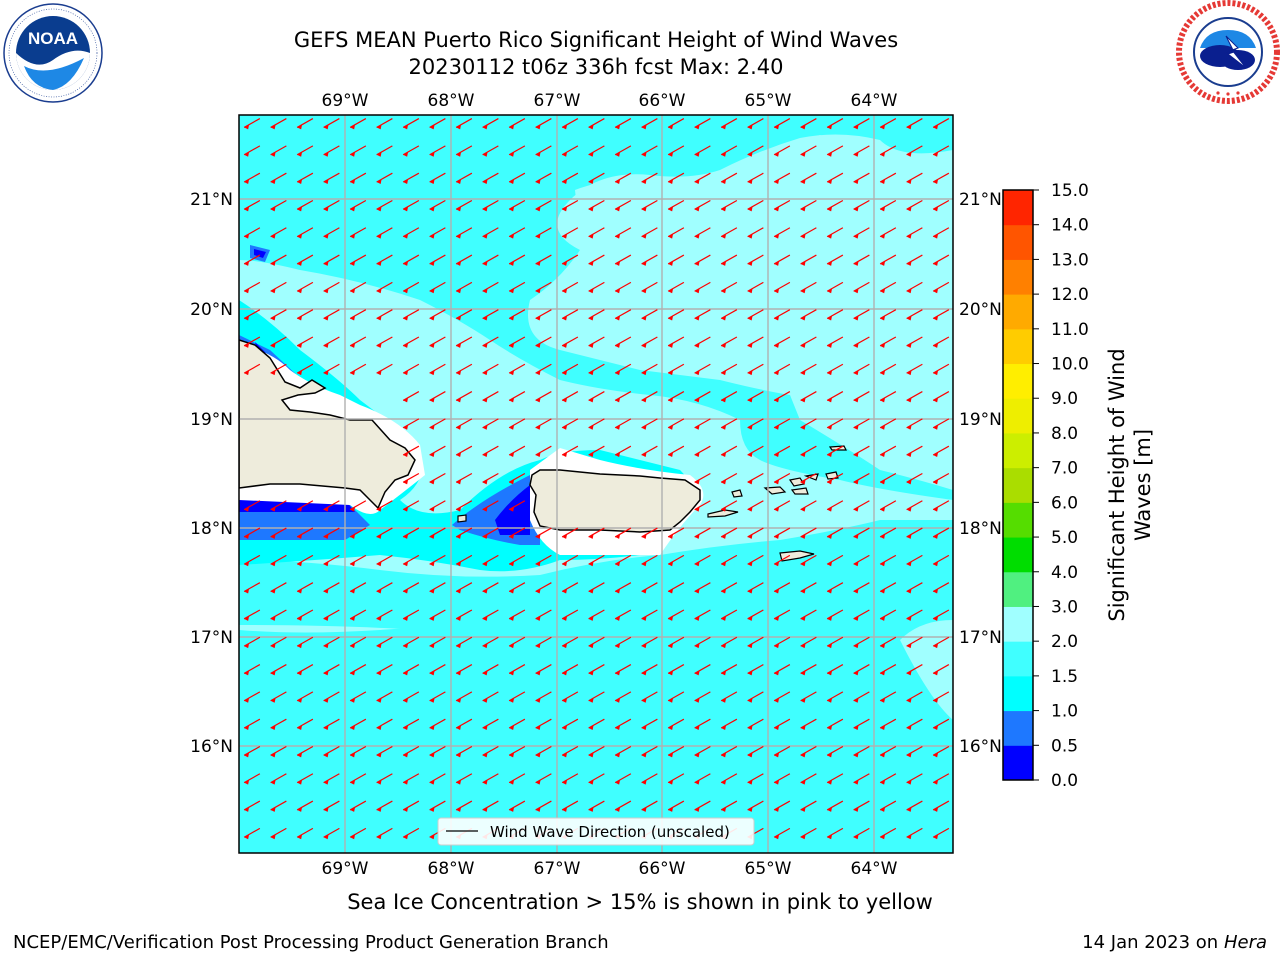 The width and height of the screenshot is (1280, 960). Describe the element at coordinates (596, 575) in the screenshot. I see `wave-contour-1p5-south` at that location.